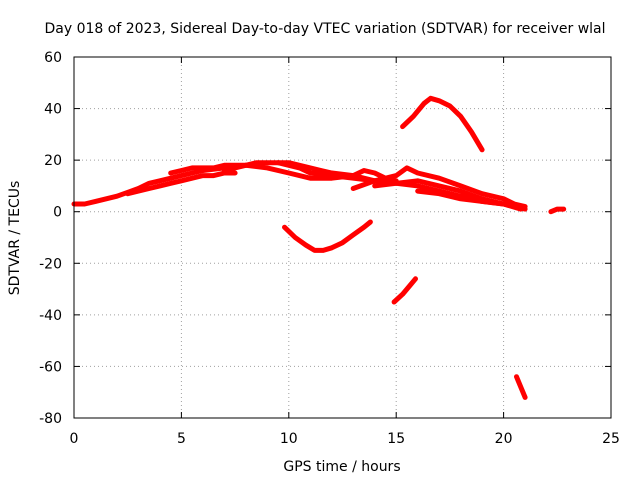 This screenshot has height=480, width=640. I want to click on x-tick-label: 5, so click(181, 439).